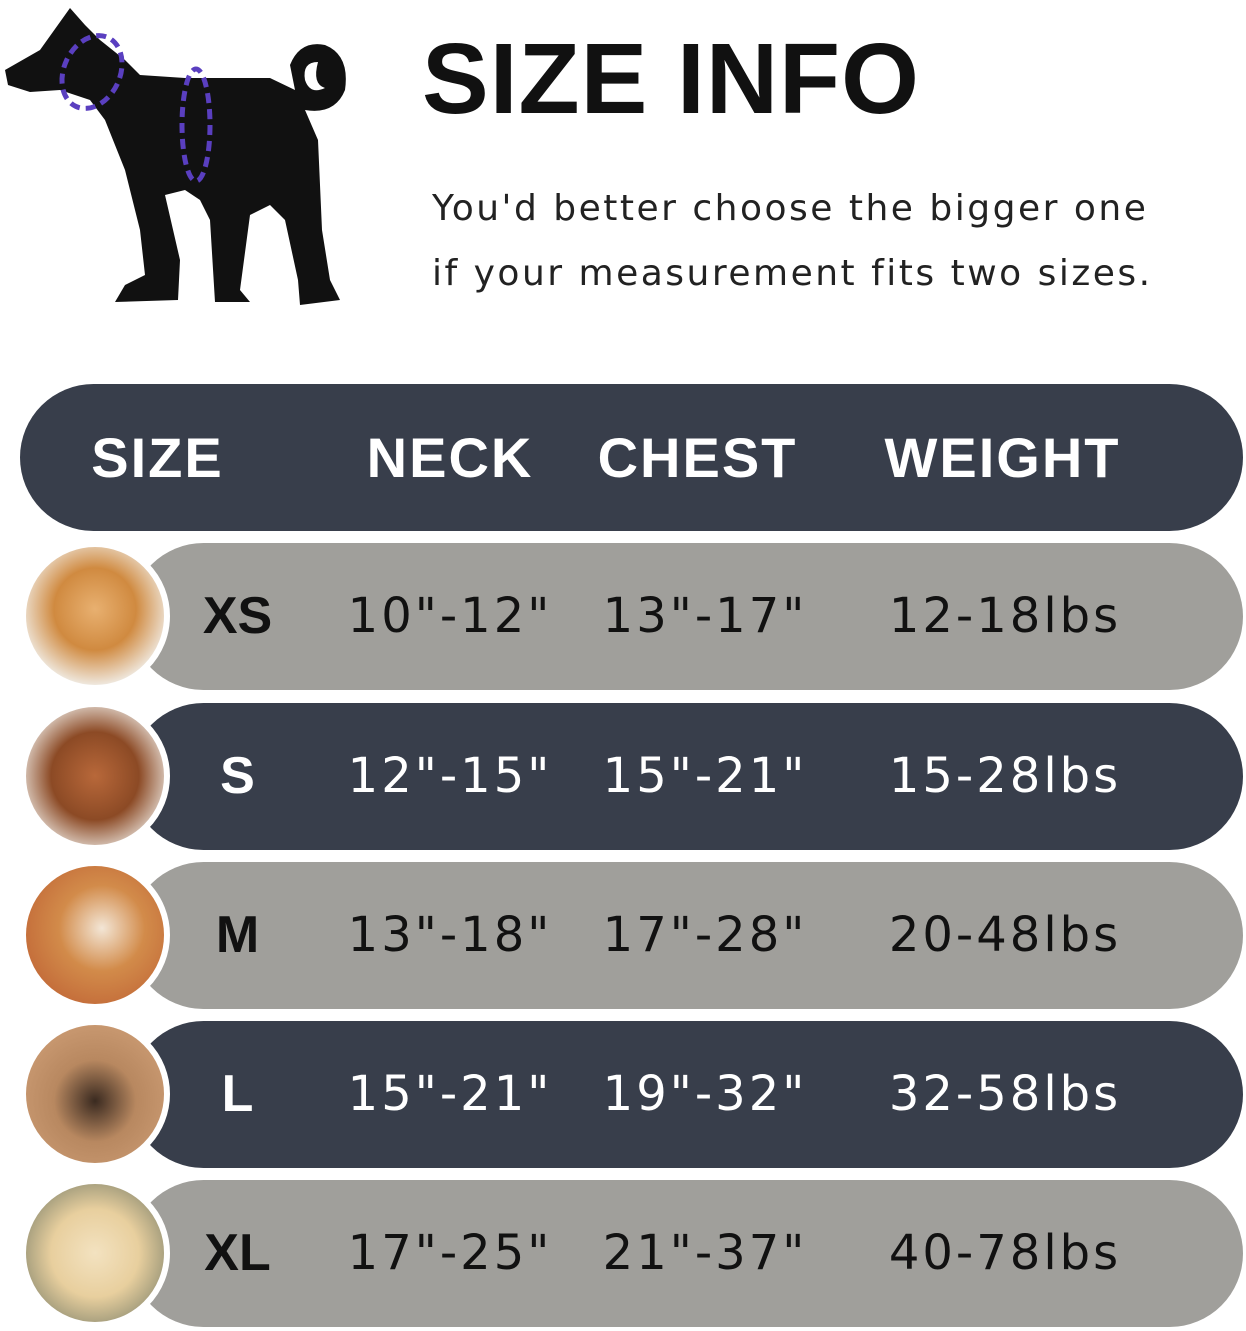  What do you see at coordinates (450, 1253) in the screenshot?
I see `neck-cell: 17"-25"` at bounding box center [450, 1253].